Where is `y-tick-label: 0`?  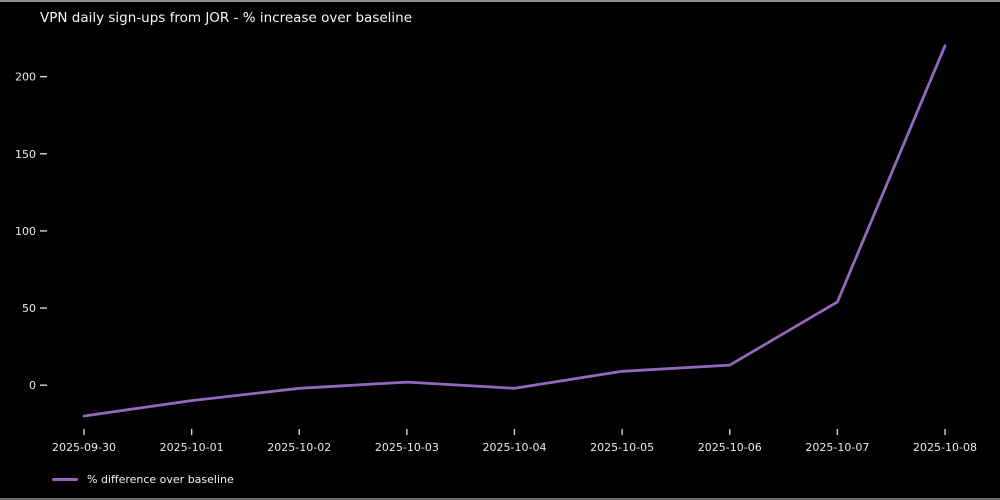 y-tick-label: 0 is located at coordinates (32, 385).